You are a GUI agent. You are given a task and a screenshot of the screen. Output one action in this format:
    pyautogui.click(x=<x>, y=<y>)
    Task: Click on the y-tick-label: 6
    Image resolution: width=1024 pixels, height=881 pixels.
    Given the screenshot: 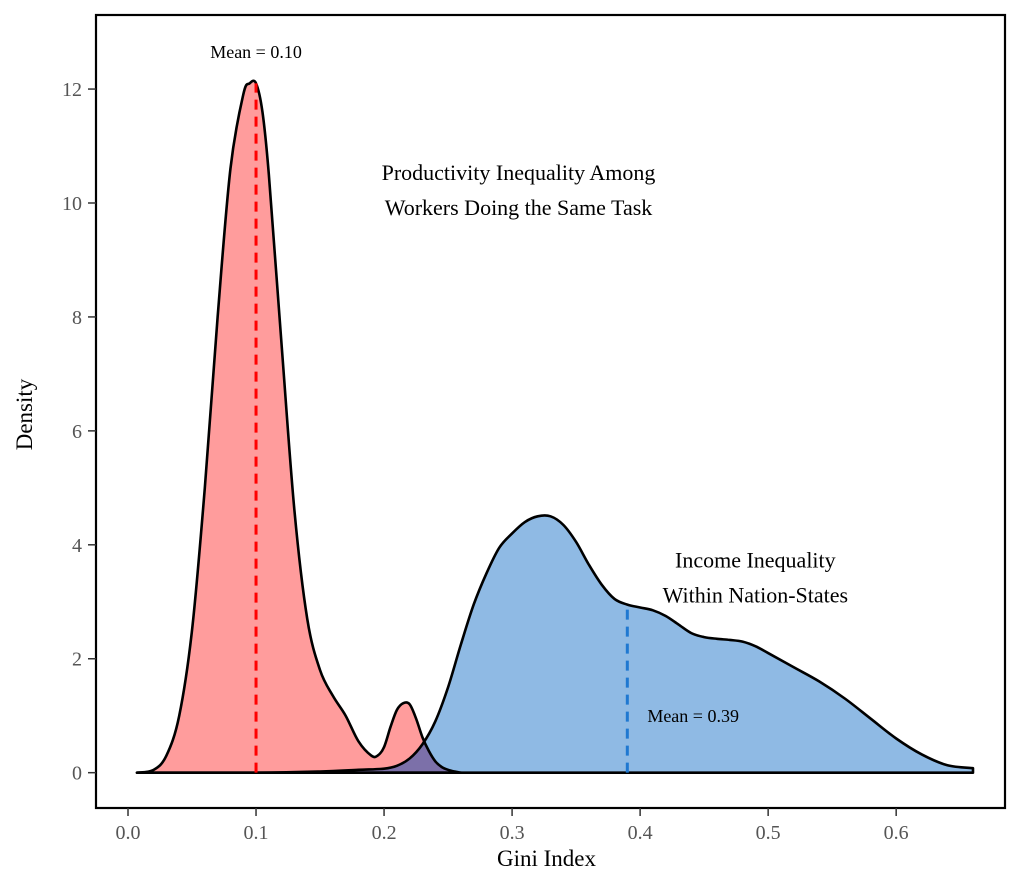 What is the action you would take?
    pyautogui.click(x=77, y=432)
    